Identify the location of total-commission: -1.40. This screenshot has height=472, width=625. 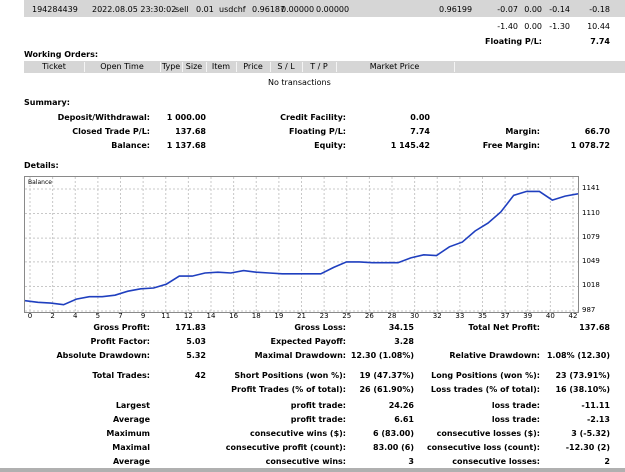
(507, 26).